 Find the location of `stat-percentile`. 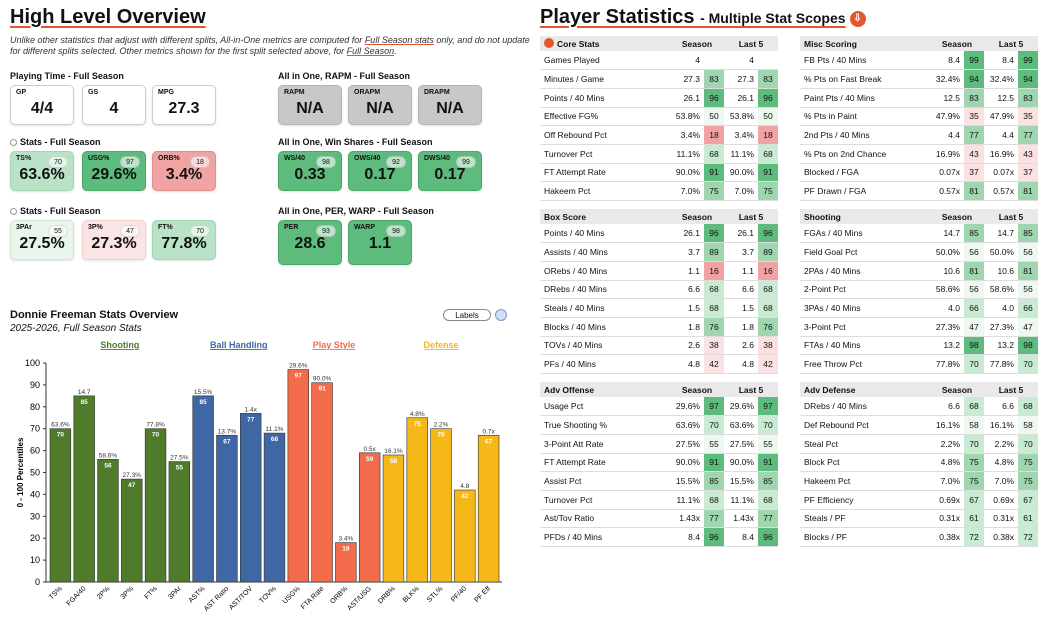

stat-percentile is located at coordinates (714, 61).